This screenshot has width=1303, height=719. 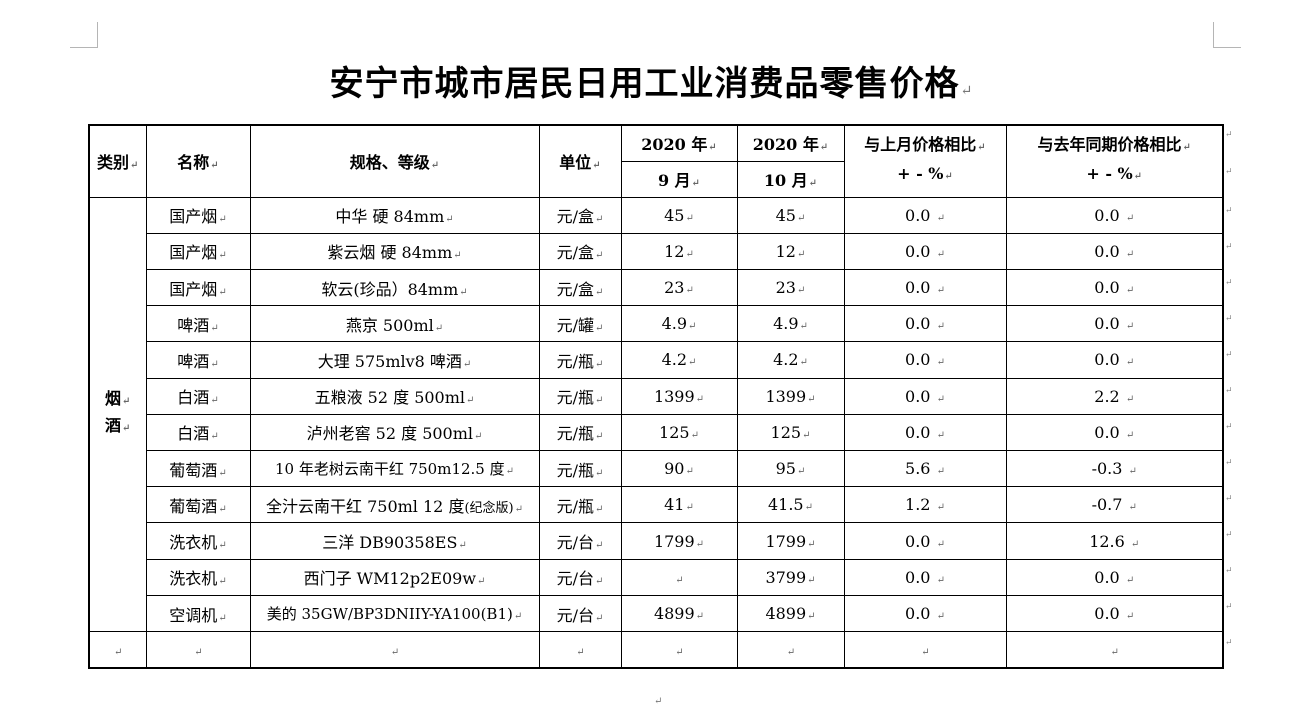 What do you see at coordinates (580, 469) in the screenshot?
I see `unit-cell: 元/瓶↵` at bounding box center [580, 469].